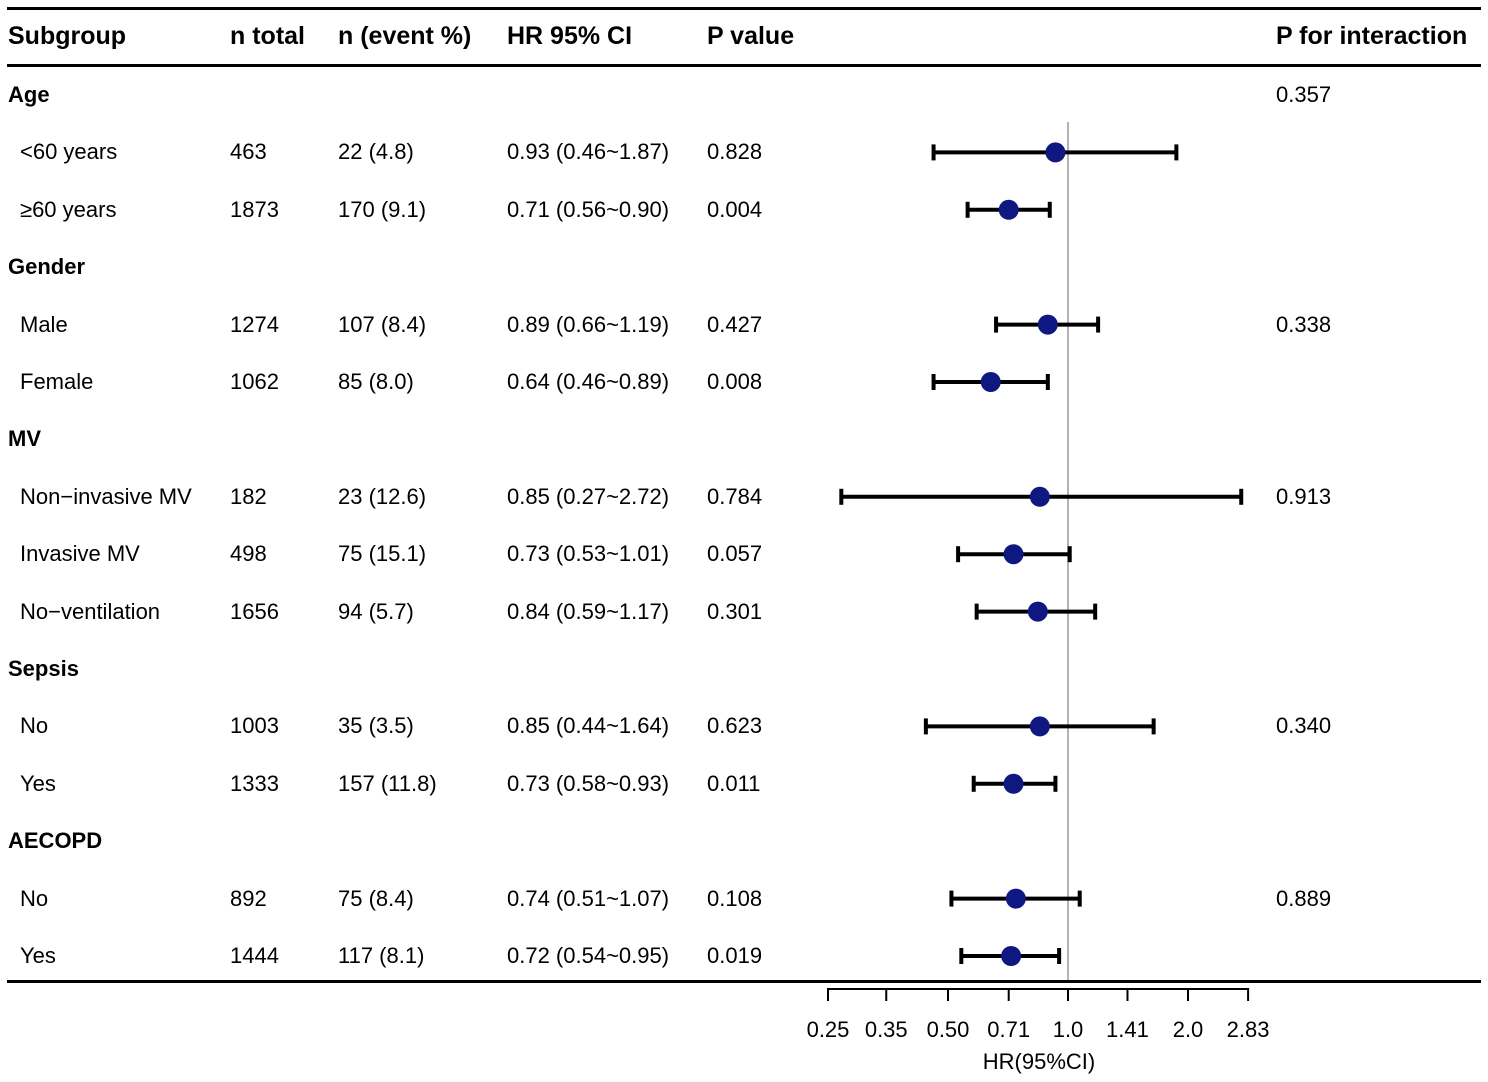 This screenshot has width=1488, height=1082. Describe the element at coordinates (886, 1029) in the screenshot. I see `x-tick-label: 0.35` at that location.